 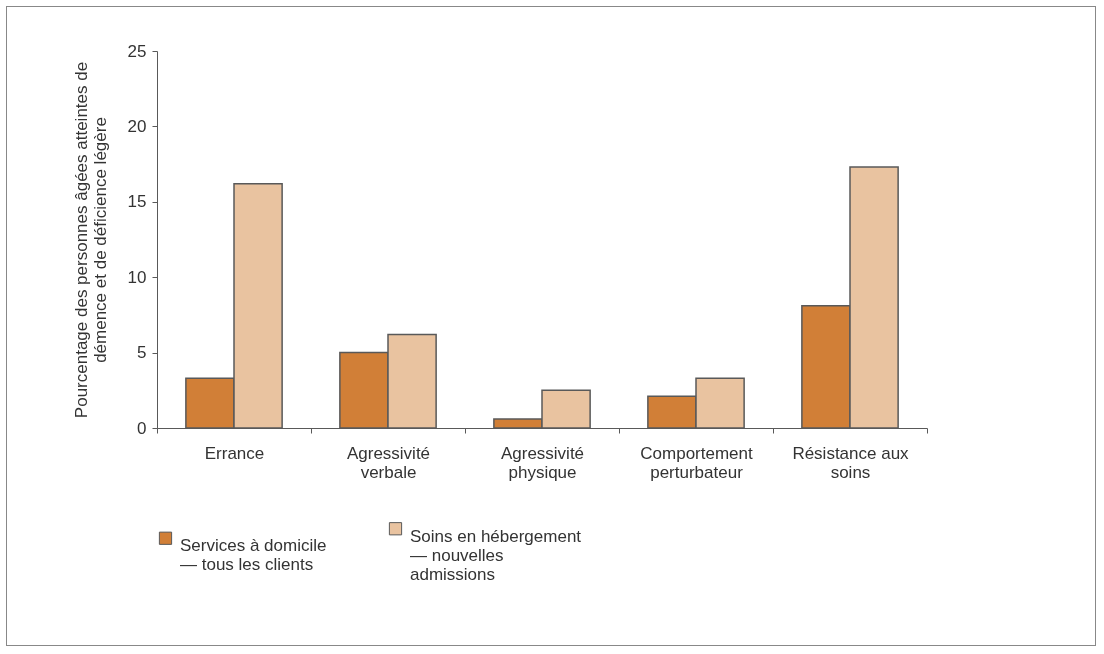 What do you see at coordinates (388, 462) in the screenshot?
I see `x-tick-label: Agressivité verbale` at bounding box center [388, 462].